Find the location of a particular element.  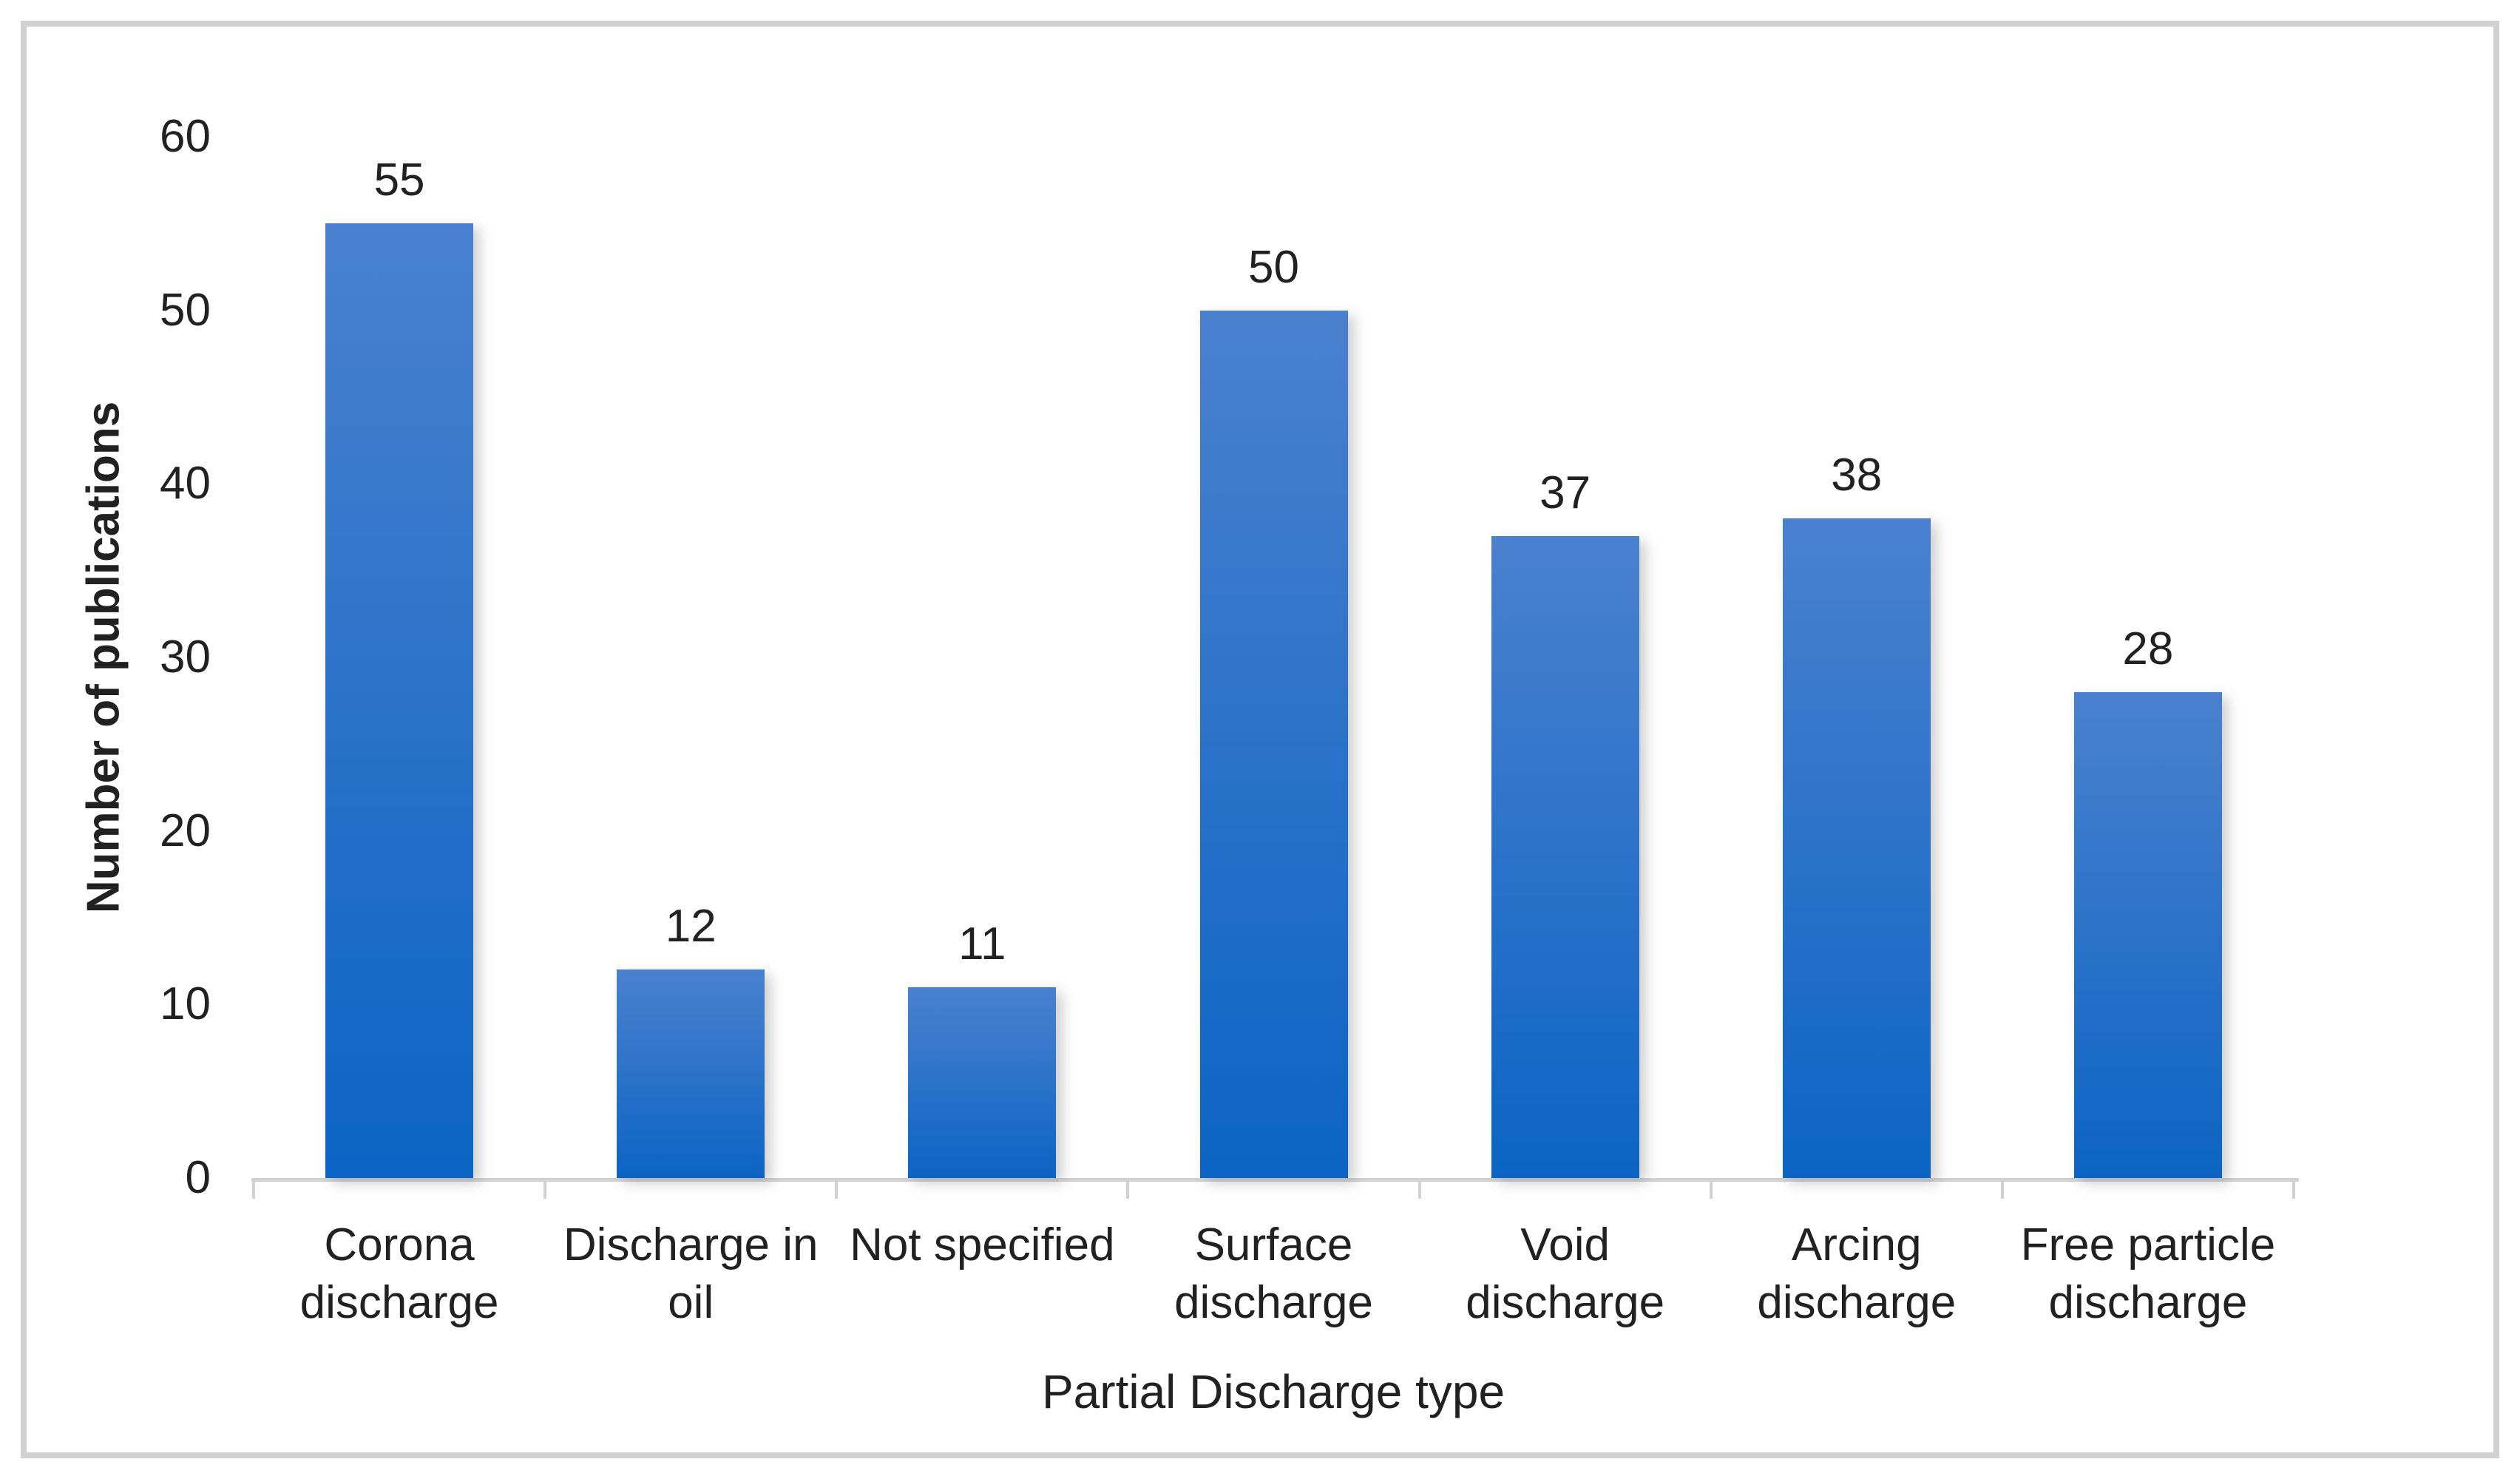

bar-value-label: 50 is located at coordinates (1274, 267).